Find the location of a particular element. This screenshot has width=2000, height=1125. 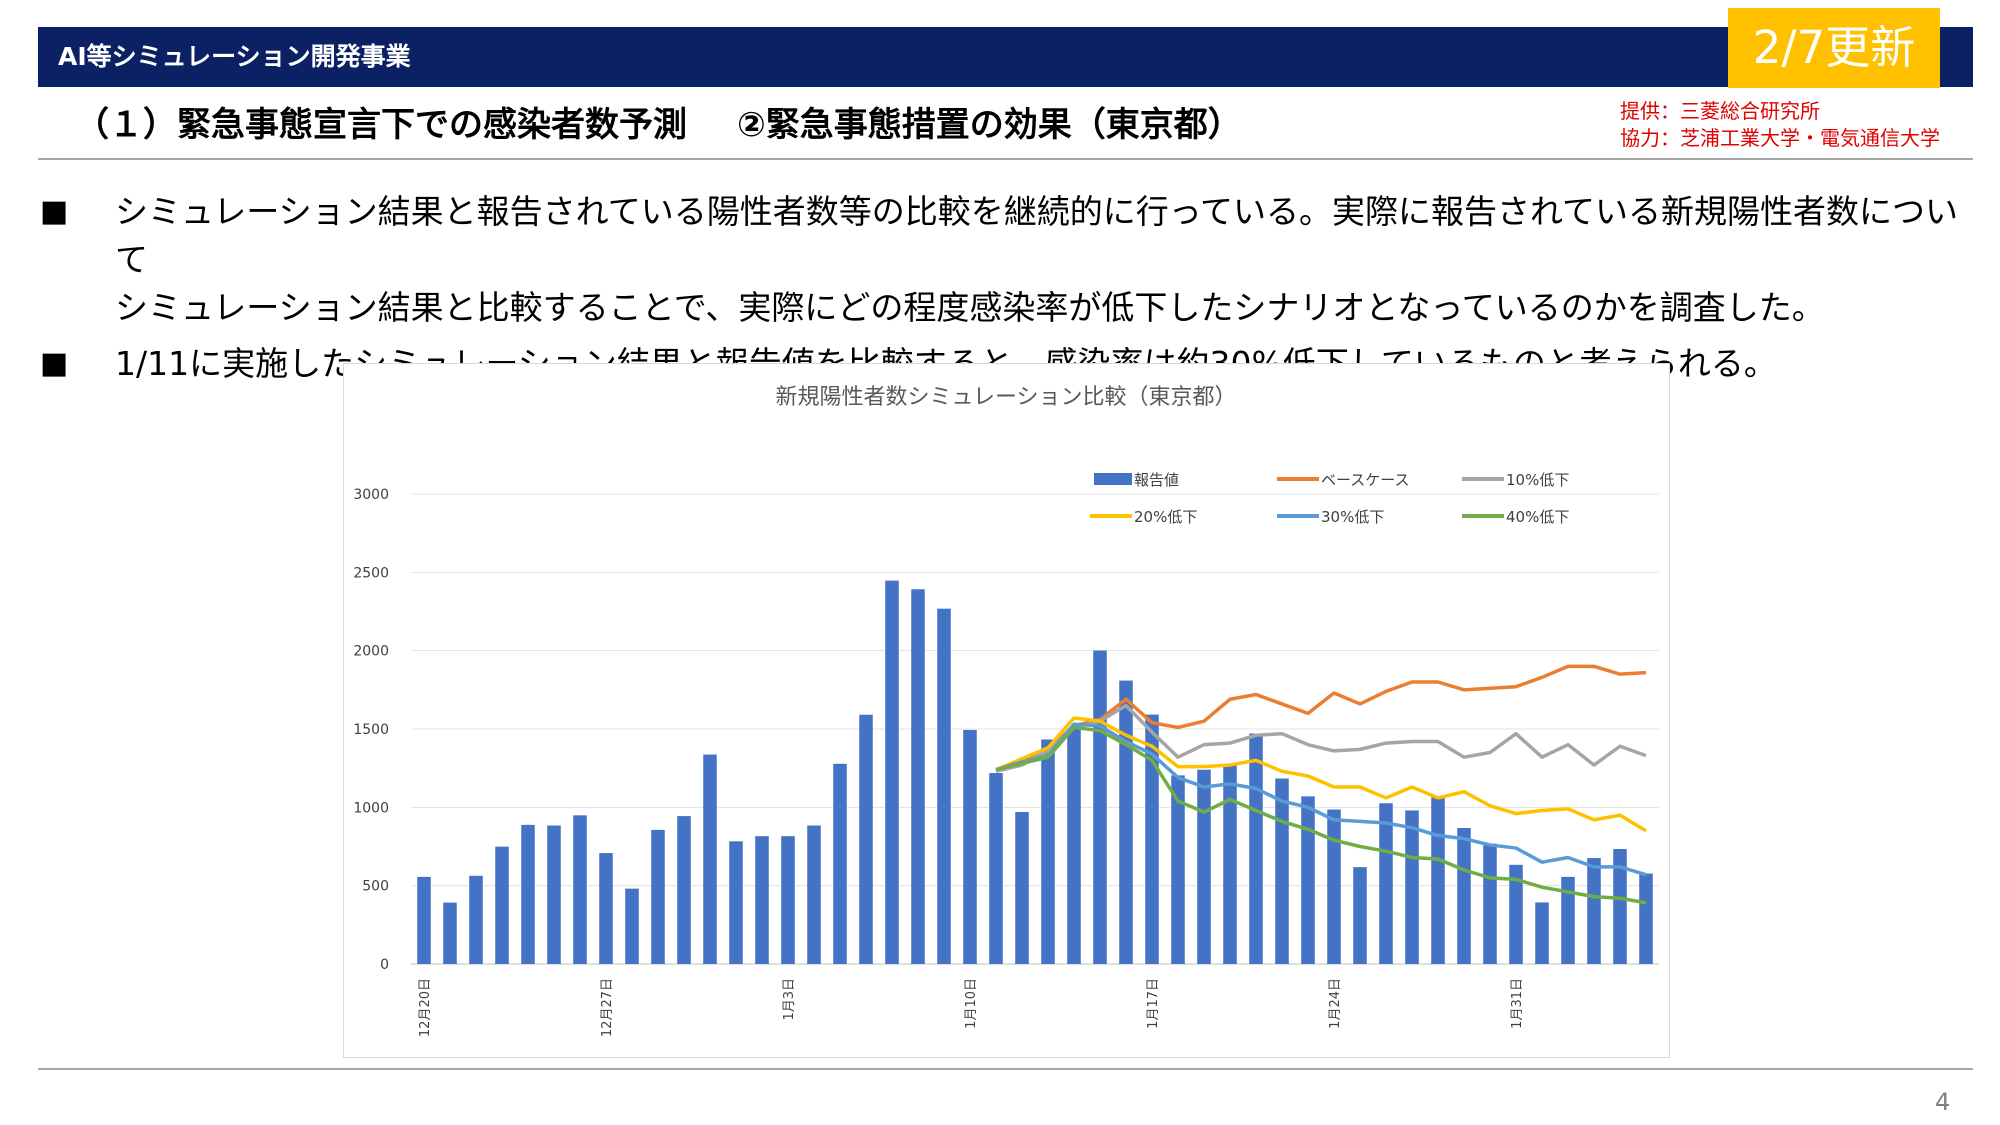

legend-label: ベースケース is located at coordinates (1365, 480).